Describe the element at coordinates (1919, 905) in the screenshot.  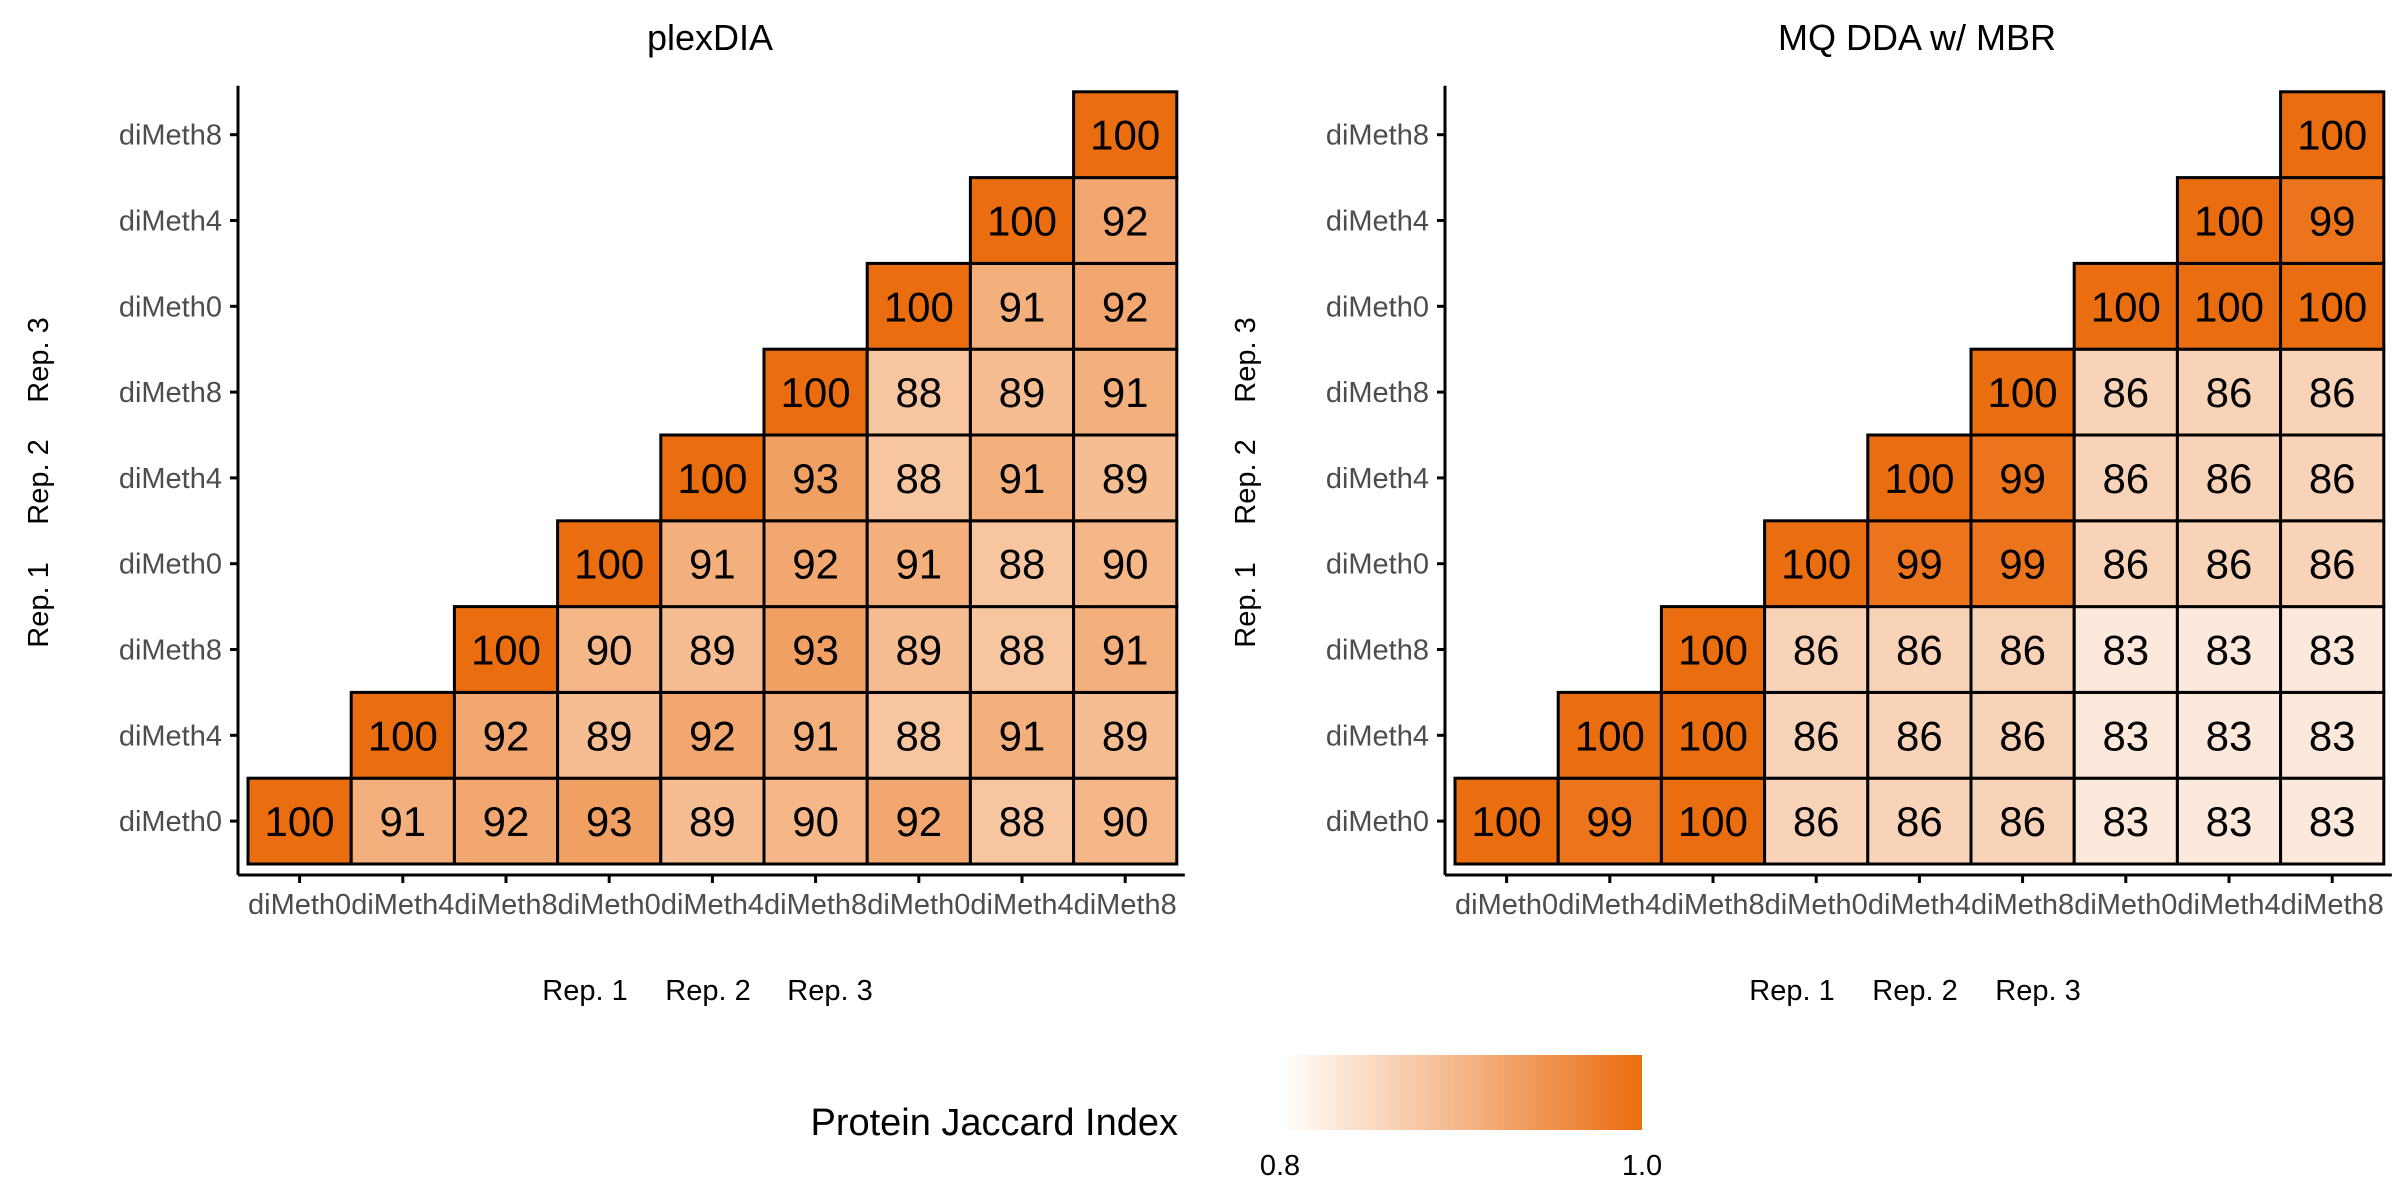
I see `x-tick-label: diMeth4` at that location.